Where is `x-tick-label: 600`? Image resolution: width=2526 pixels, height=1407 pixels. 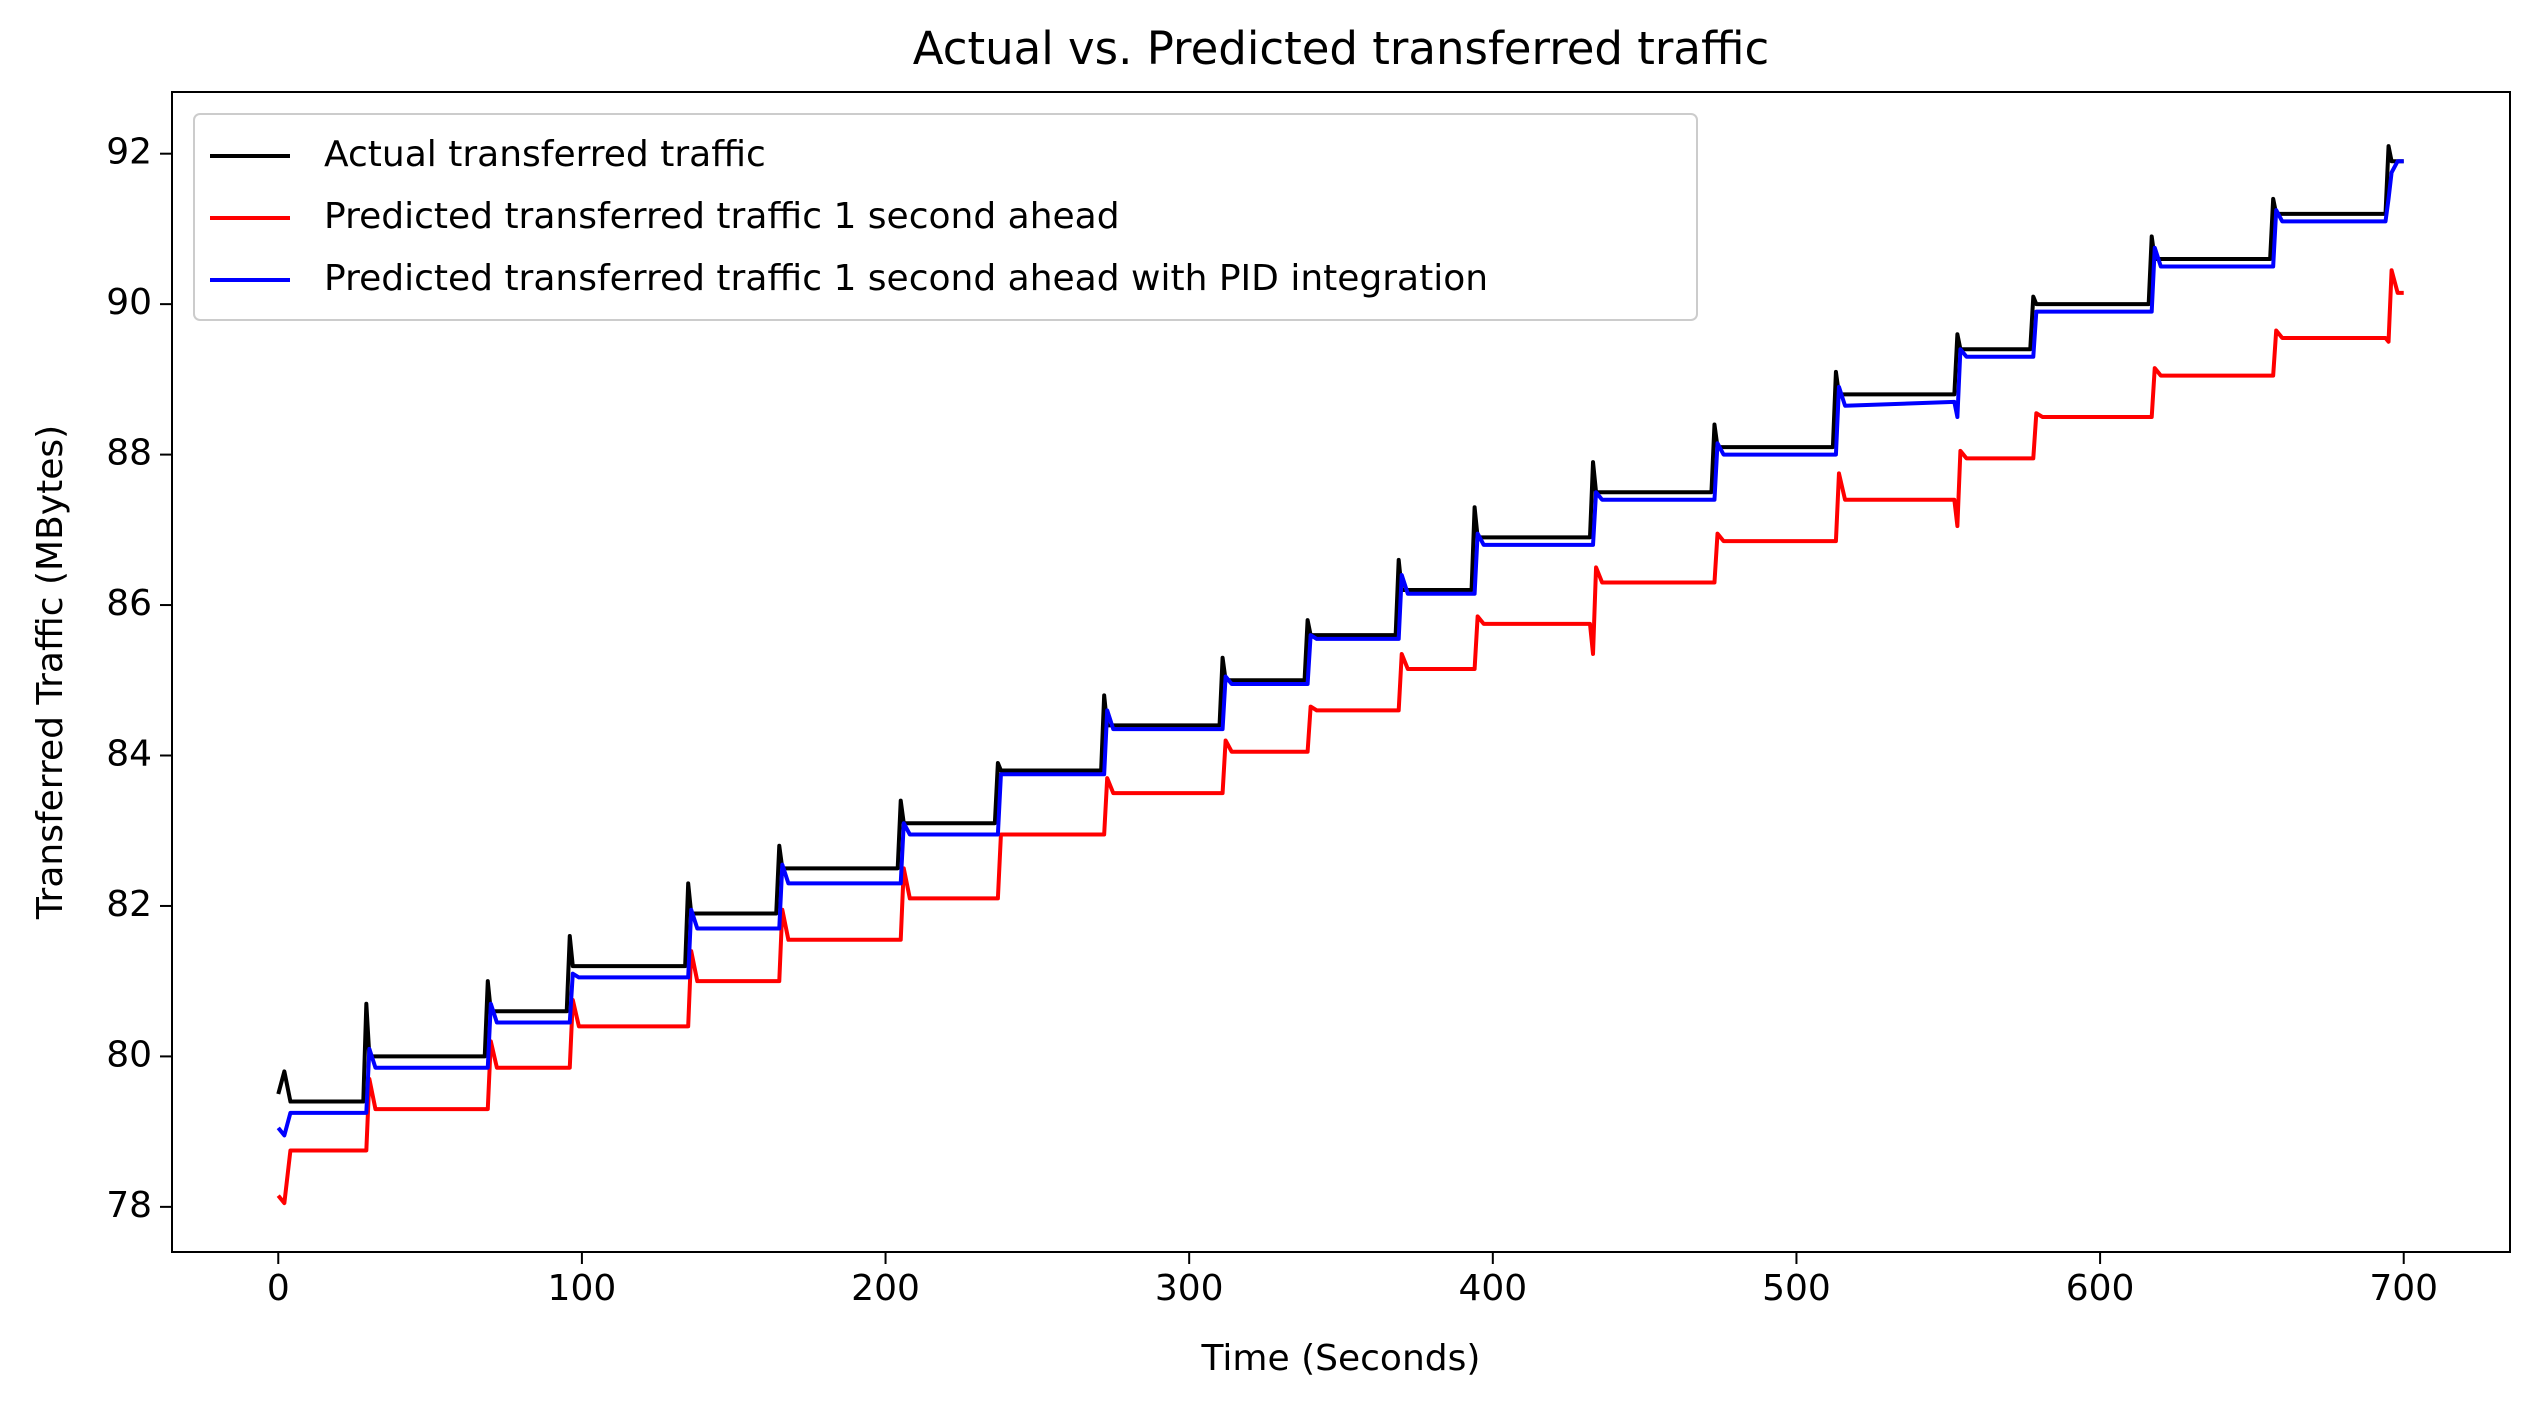
x-tick-label: 600 is located at coordinates (2100, 1288).